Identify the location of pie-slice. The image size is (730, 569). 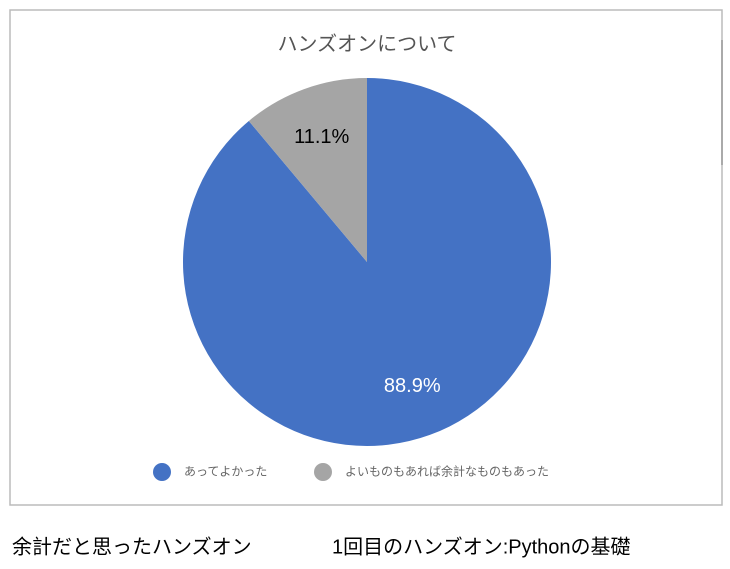
(307, 170).